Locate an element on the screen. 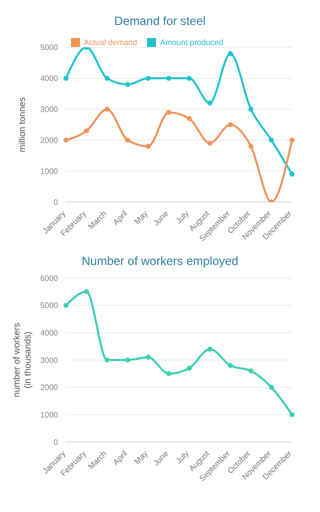  y-tick-label: 6000 is located at coordinates (49, 278).